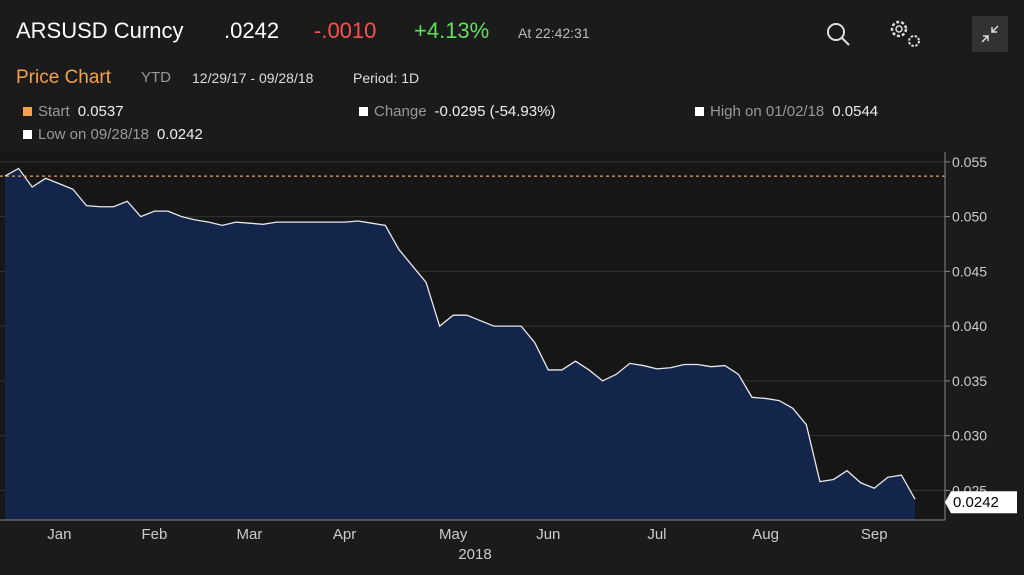 The height and width of the screenshot is (575, 1024). Describe the element at coordinates (93, 134) in the screenshot. I see `label: Low on 09/28/18` at that location.